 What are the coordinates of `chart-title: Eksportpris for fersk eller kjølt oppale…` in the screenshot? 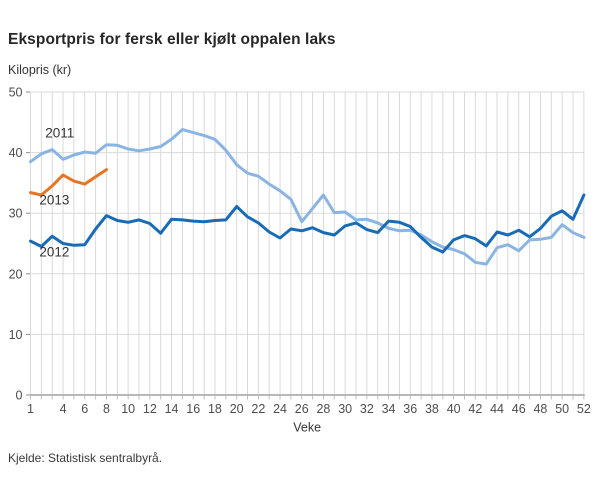 It's located at (172, 39).